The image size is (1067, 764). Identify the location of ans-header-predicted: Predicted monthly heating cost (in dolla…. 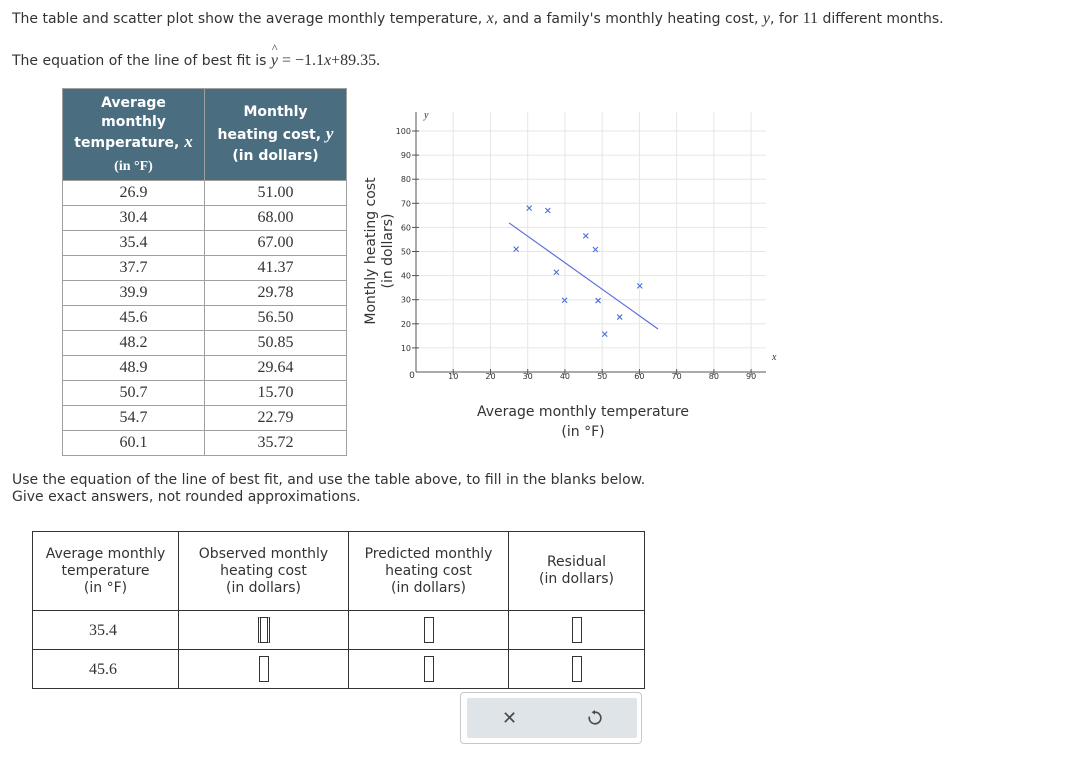
(428, 571).